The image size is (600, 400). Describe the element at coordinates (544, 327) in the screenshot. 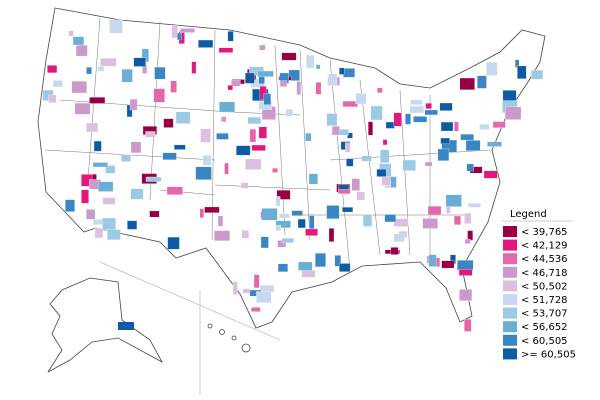

I see `legend-label: < 56,652` at that location.